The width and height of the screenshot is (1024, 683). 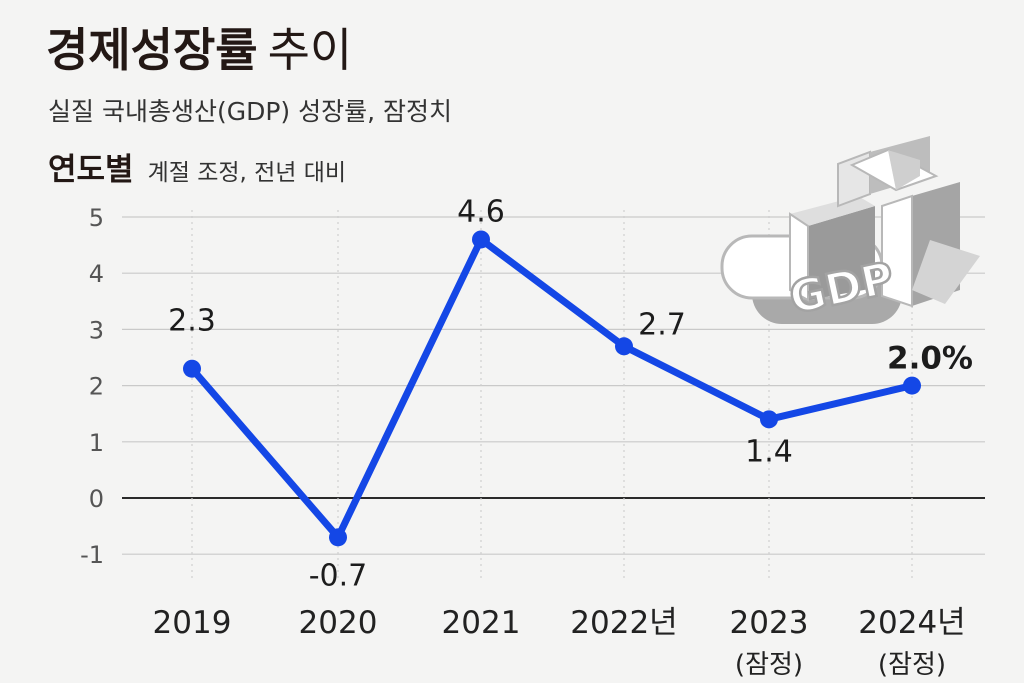 I want to click on chart-section-heading: 연도별 계절 조정, 전년 대비, so click(x=197, y=172).